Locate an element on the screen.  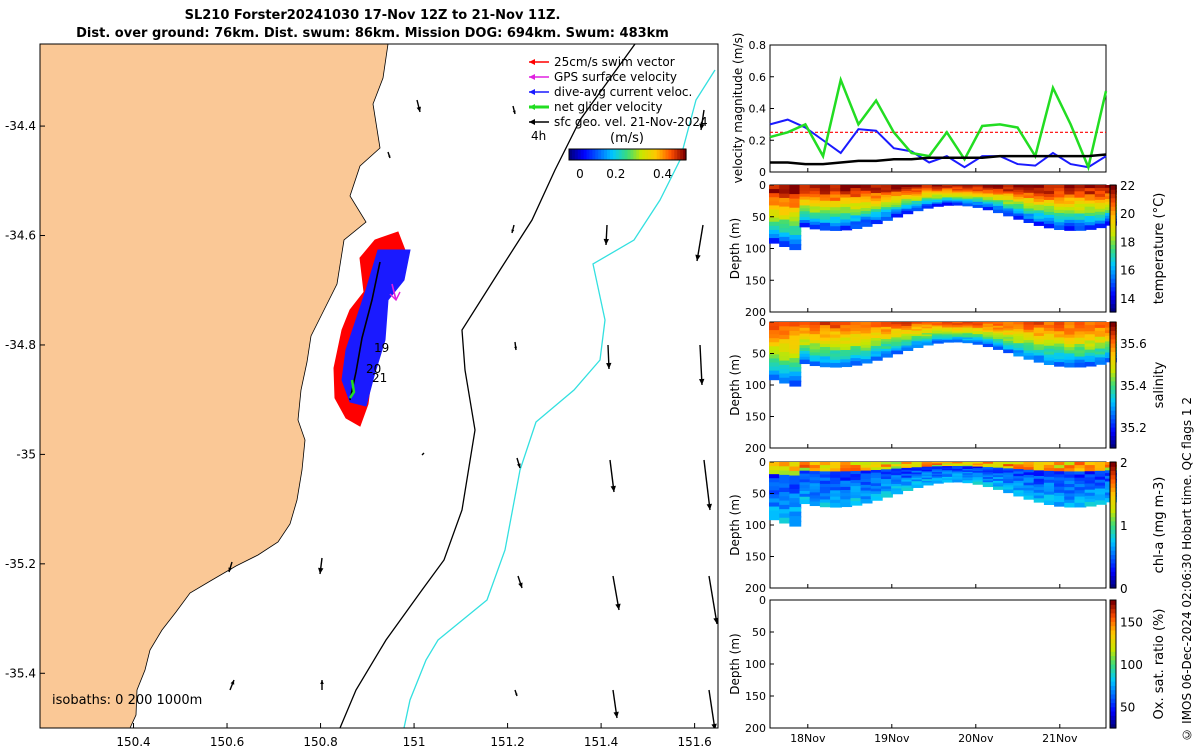
legend-entry-label: sfc geo. vel. 21-Nov-2024 is located at coordinates (631, 122).